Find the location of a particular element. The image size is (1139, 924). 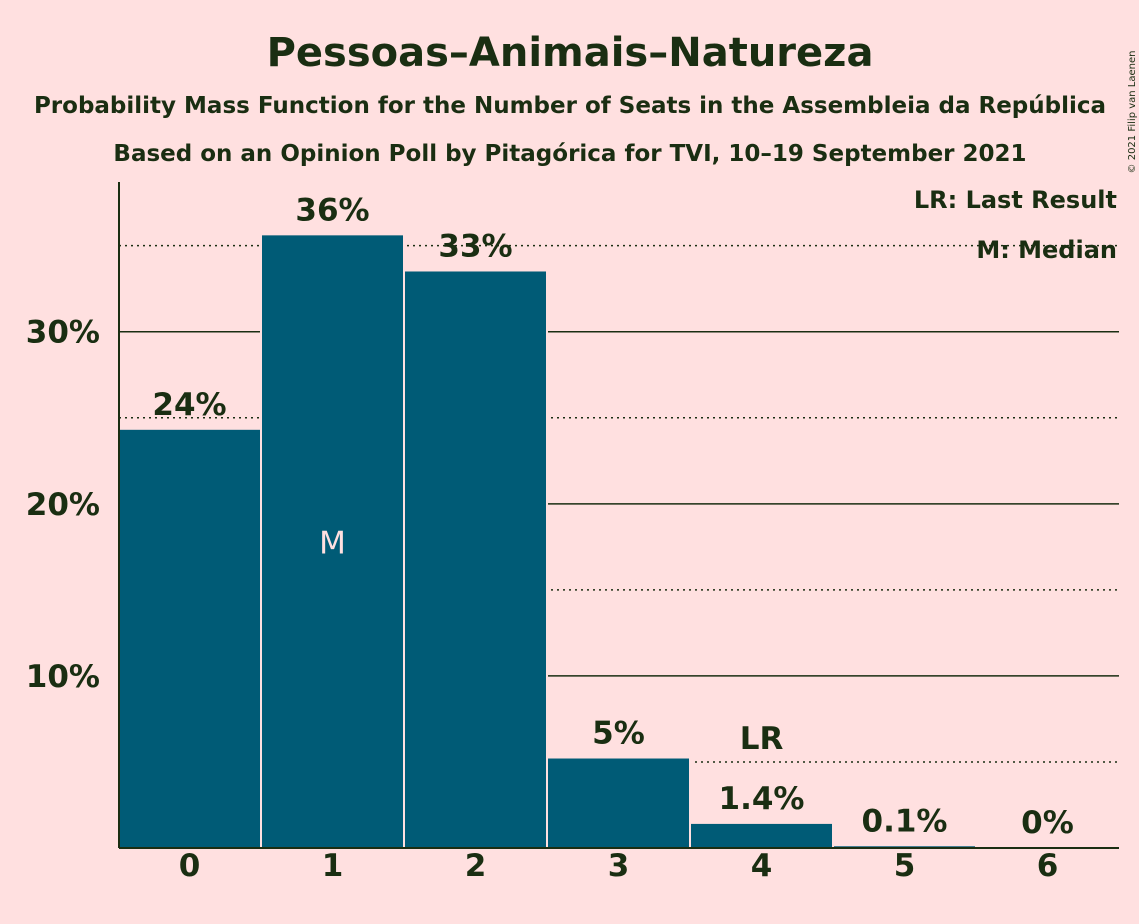

data-label: 24% is located at coordinates (189, 405).